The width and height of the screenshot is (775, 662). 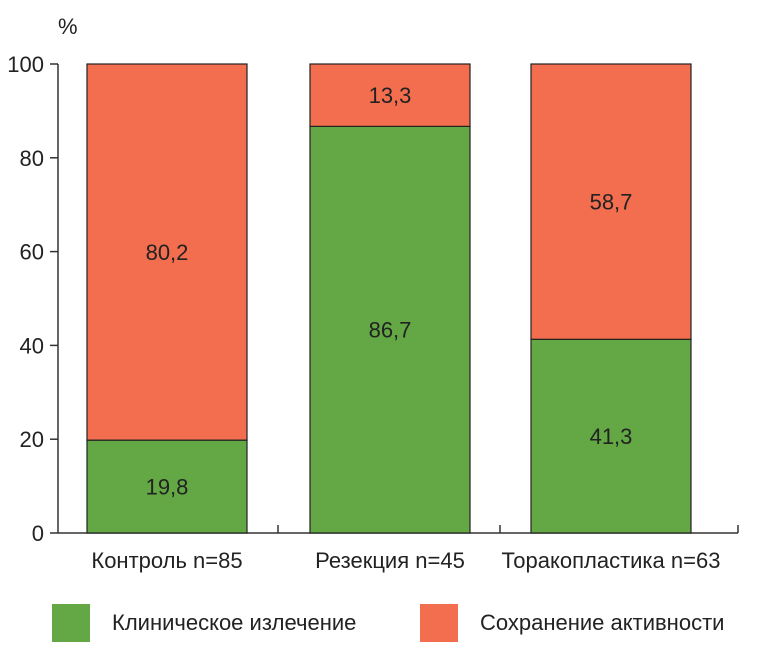 I want to click on value-label-0-series-1: 80,2, so click(x=167, y=252).